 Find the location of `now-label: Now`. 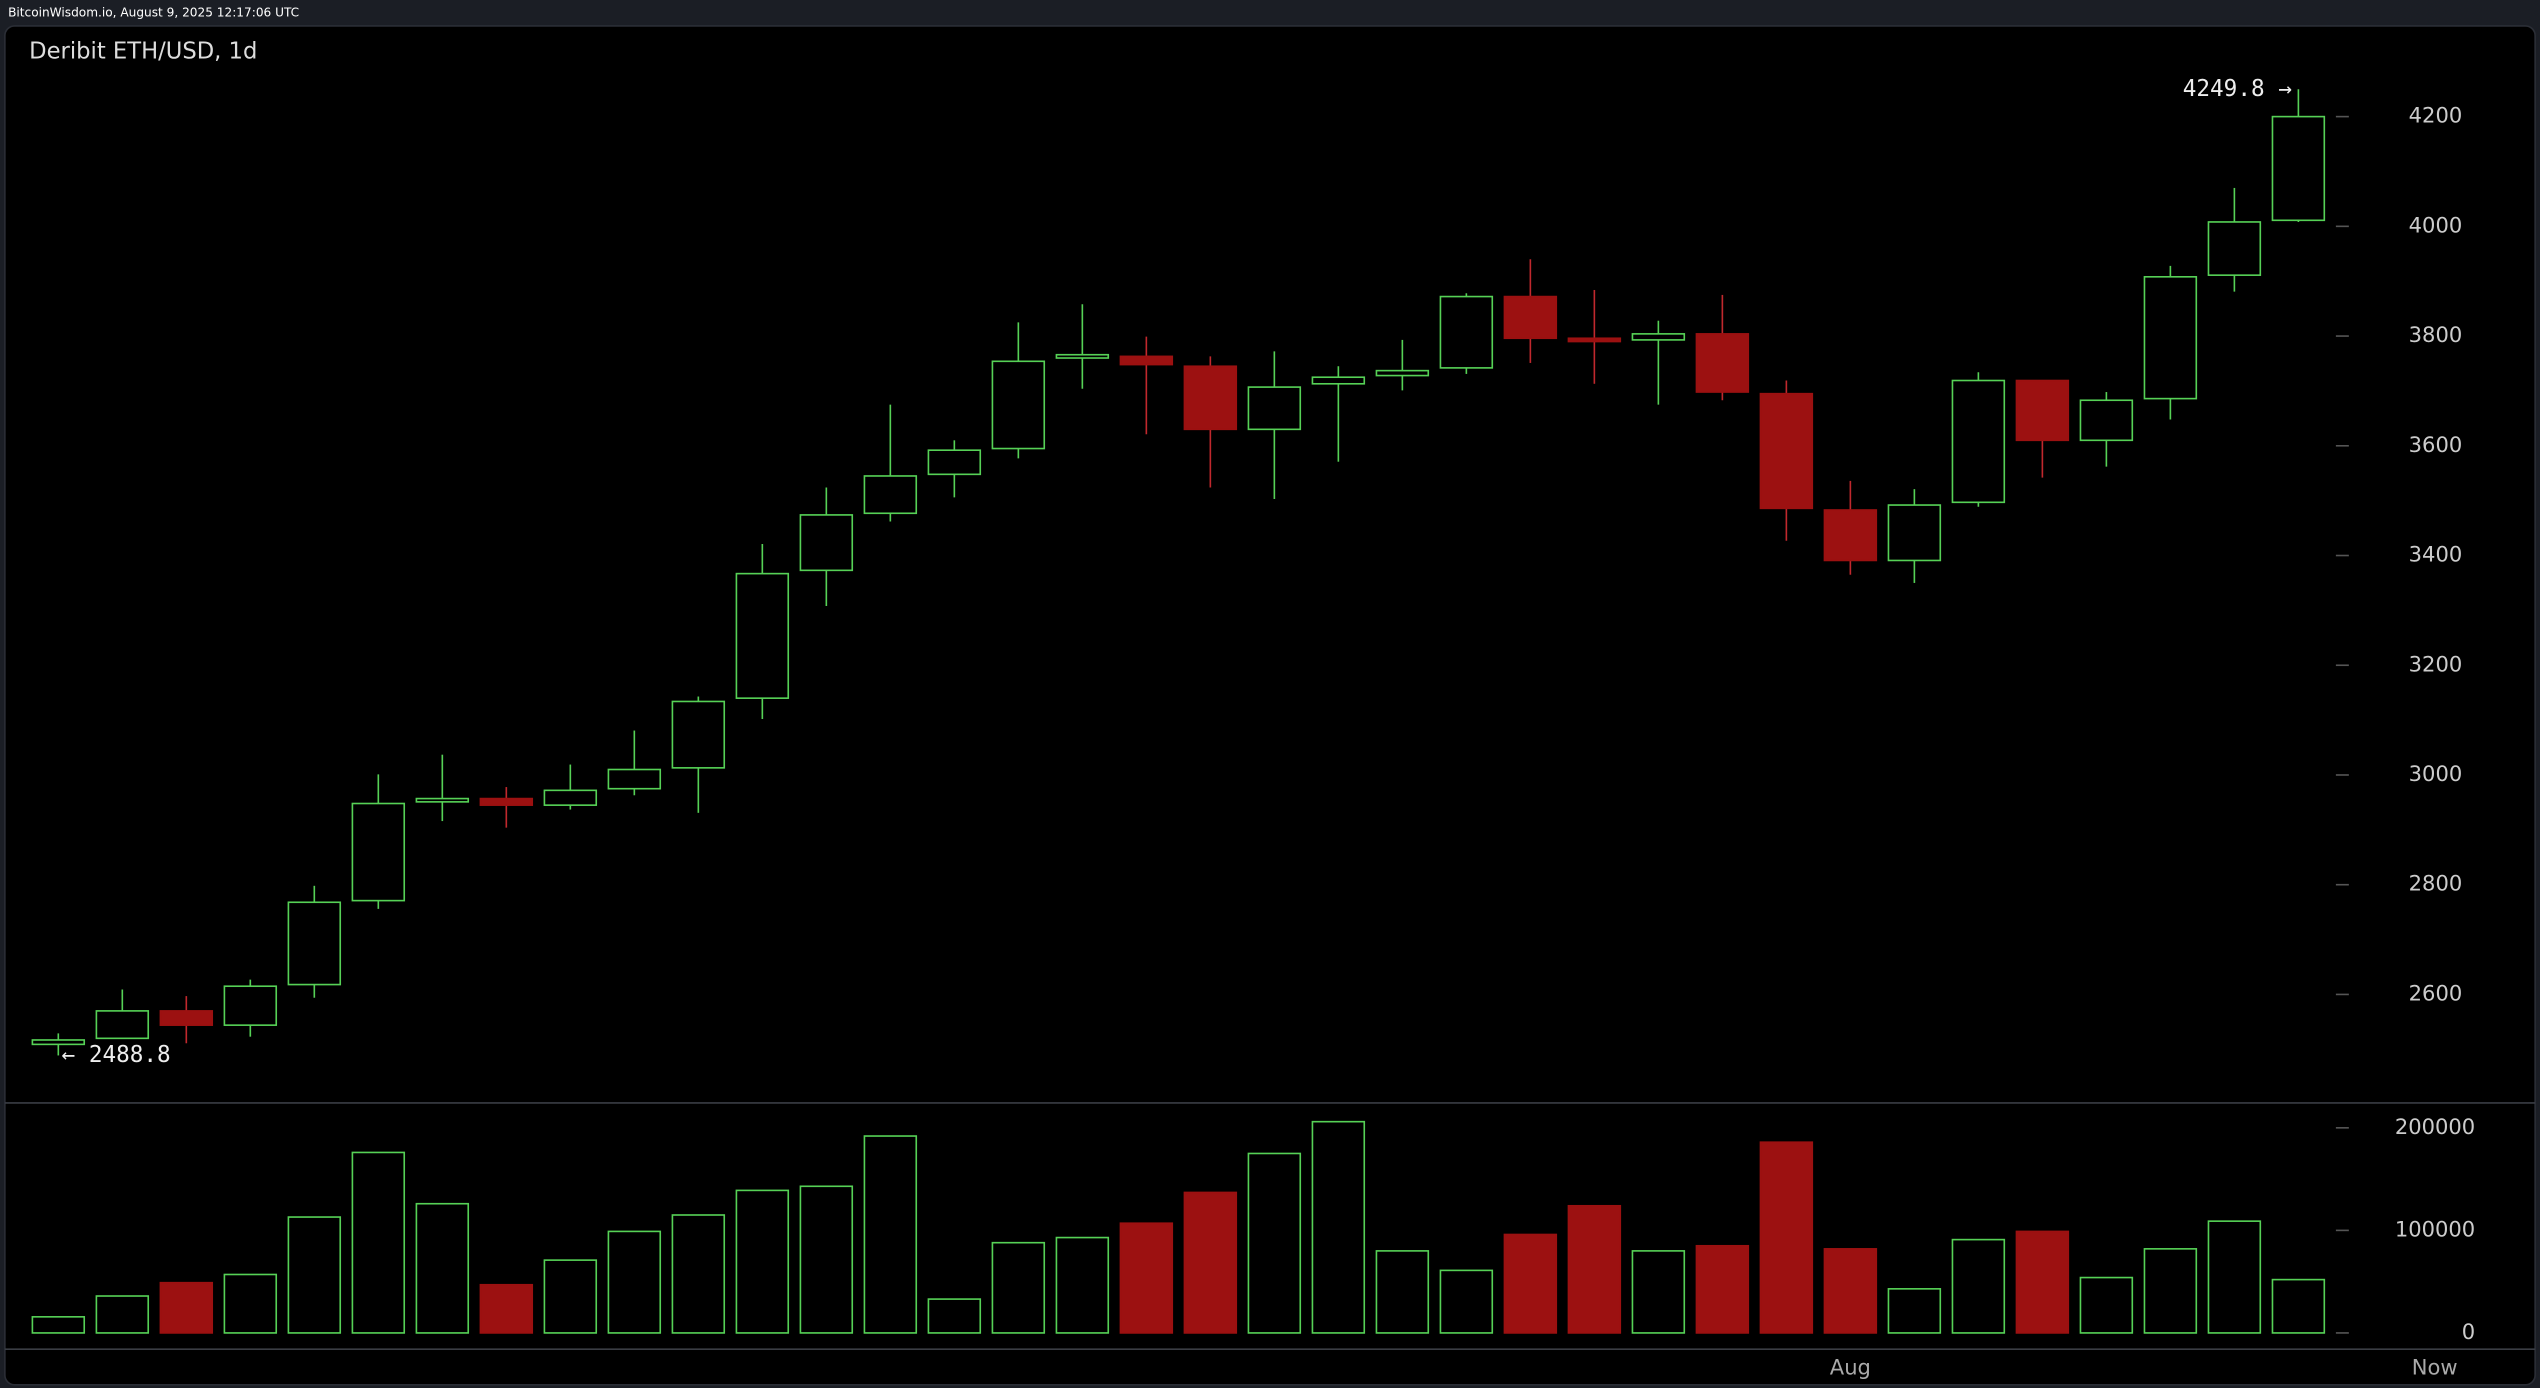

now-label: Now is located at coordinates (2435, 1367).